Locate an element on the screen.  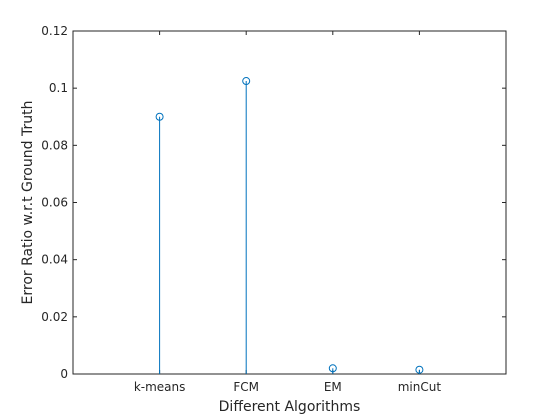
y-tick-label: 0.04 is located at coordinates (54, 260).